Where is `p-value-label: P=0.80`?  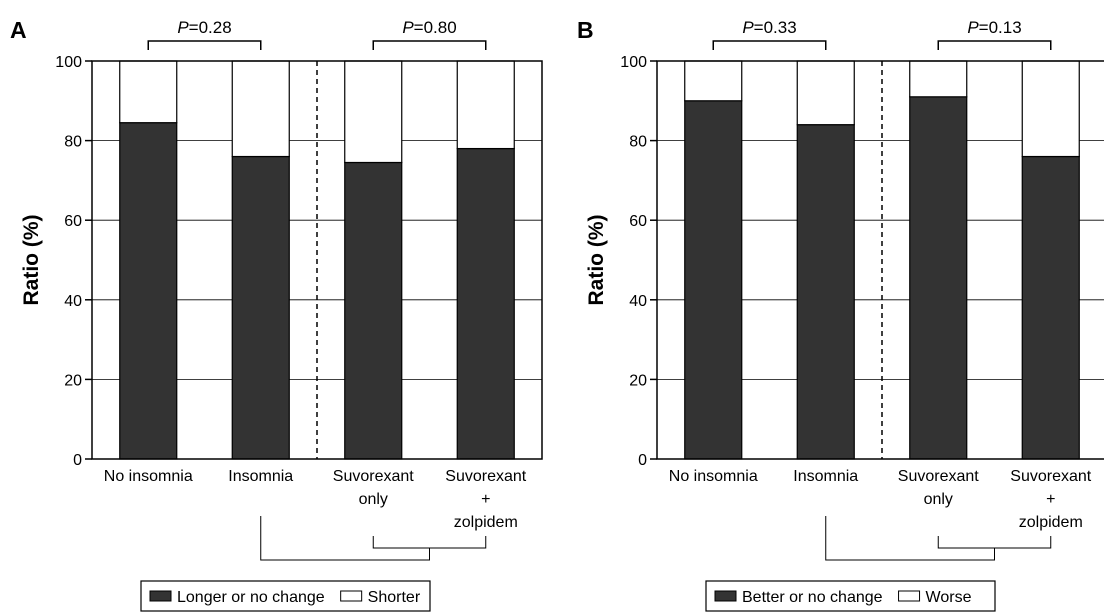 p-value-label: P=0.80 is located at coordinates (429, 27).